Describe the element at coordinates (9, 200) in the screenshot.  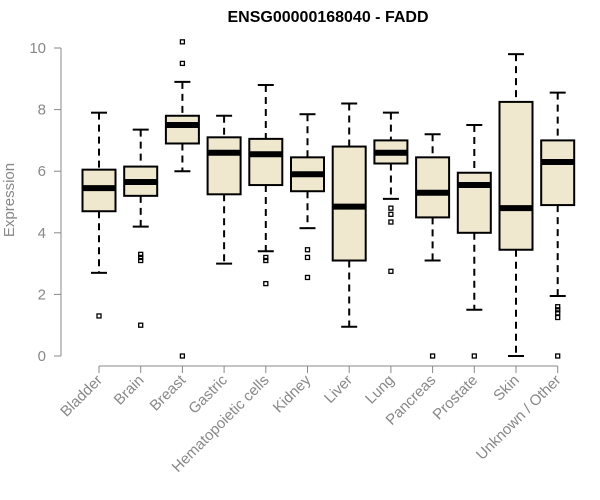
I see `y-axis-label: Expression` at that location.